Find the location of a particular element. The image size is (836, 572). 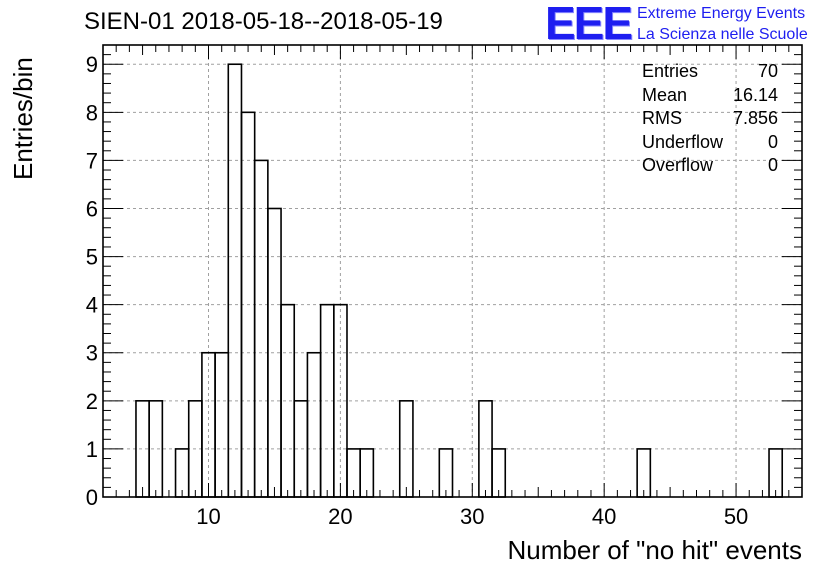

chart-title: SIEN-01 2018-05-18--2018-05-19 is located at coordinates (263, 21).